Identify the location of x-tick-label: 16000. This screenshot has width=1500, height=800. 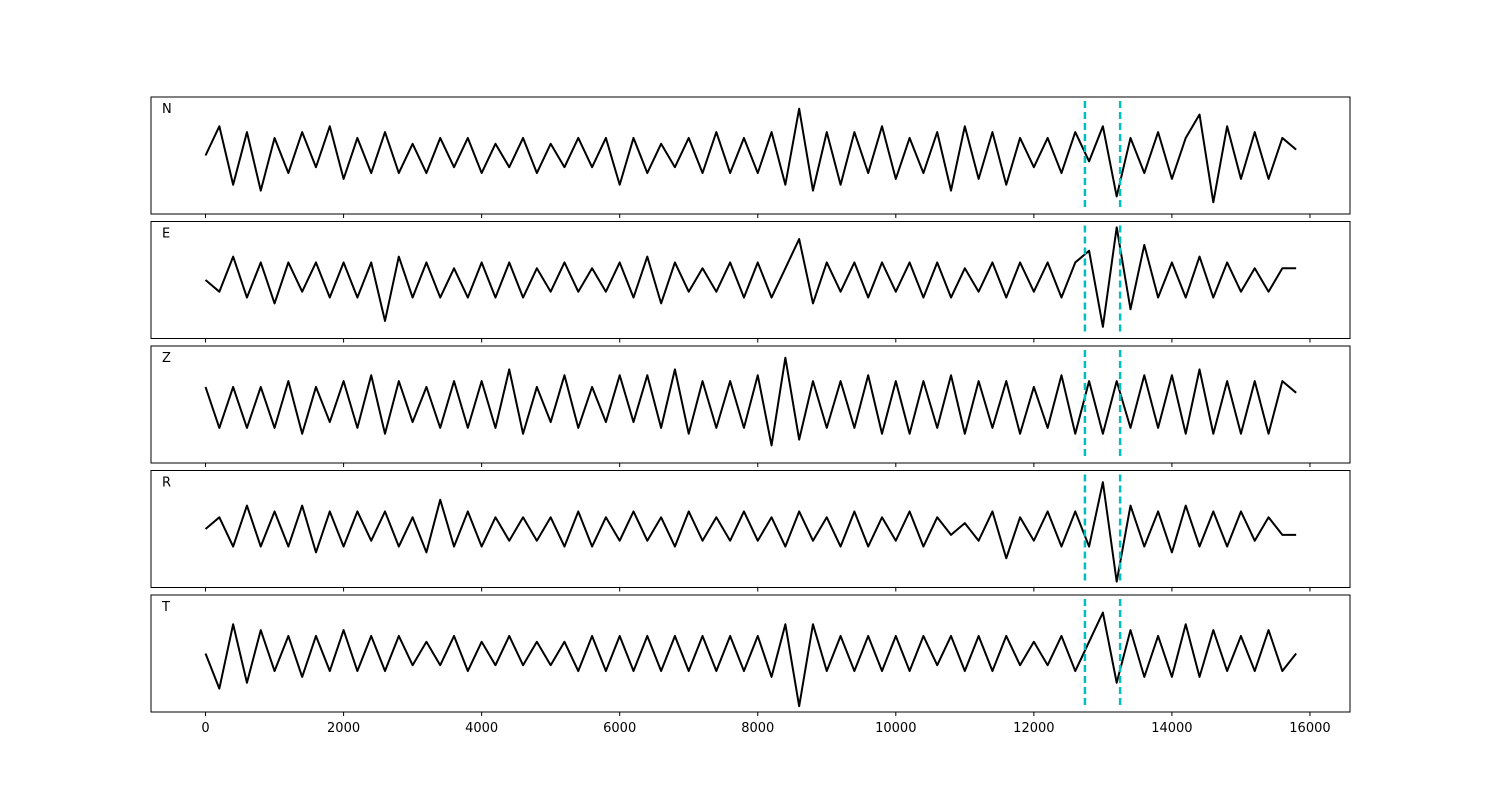
(1309, 728).